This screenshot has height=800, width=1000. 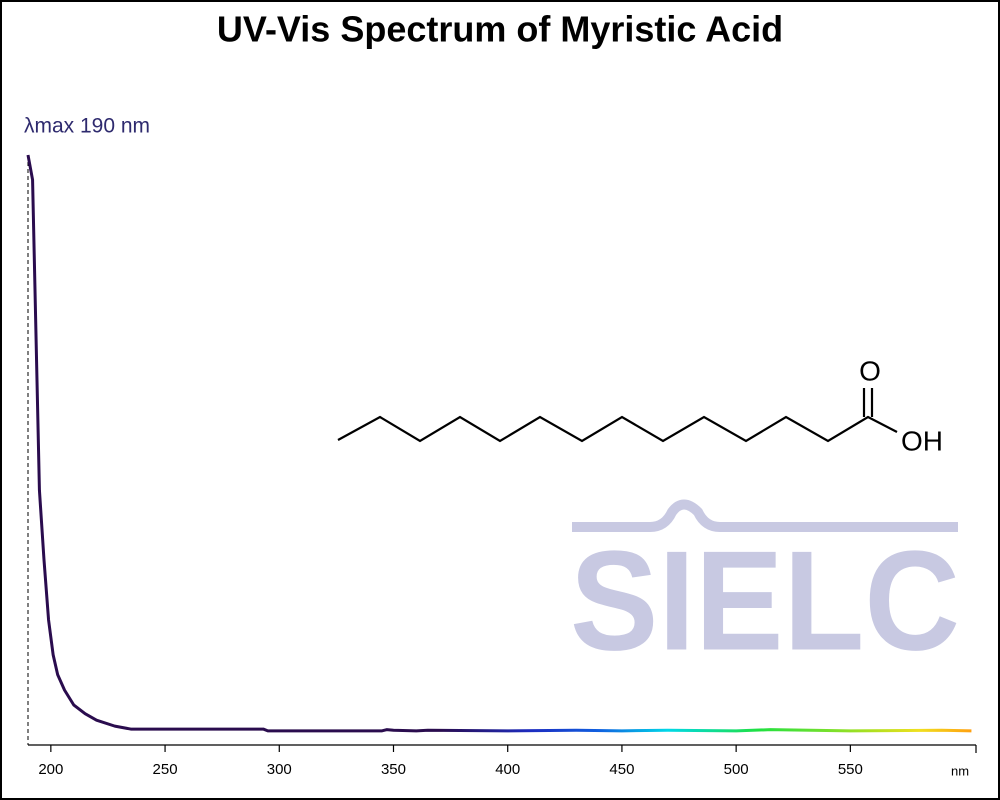 What do you see at coordinates (500, 29) in the screenshot?
I see `chart-title: UV-Vis Spectrum of Myristic Acid` at bounding box center [500, 29].